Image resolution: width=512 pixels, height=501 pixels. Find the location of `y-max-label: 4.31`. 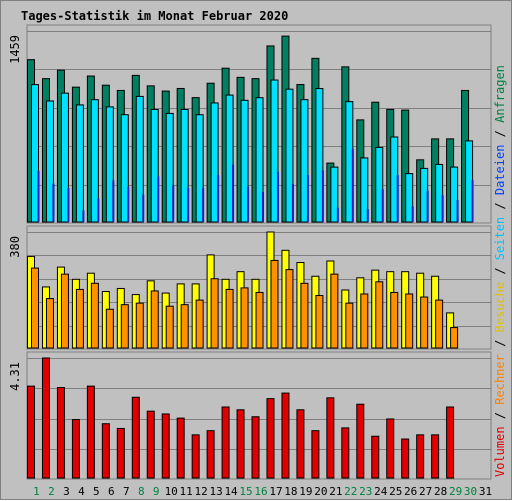

y-max-label: 4.31 is located at coordinates (15, 376).